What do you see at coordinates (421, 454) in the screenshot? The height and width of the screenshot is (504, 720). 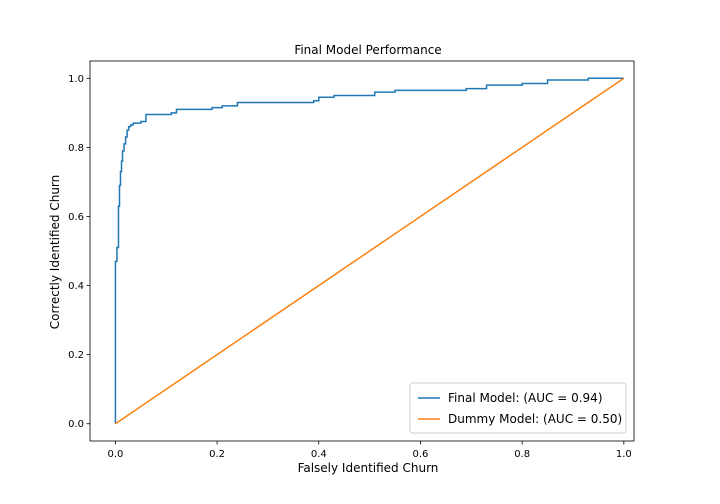 I see `x-tick-label: 0.6` at bounding box center [421, 454].